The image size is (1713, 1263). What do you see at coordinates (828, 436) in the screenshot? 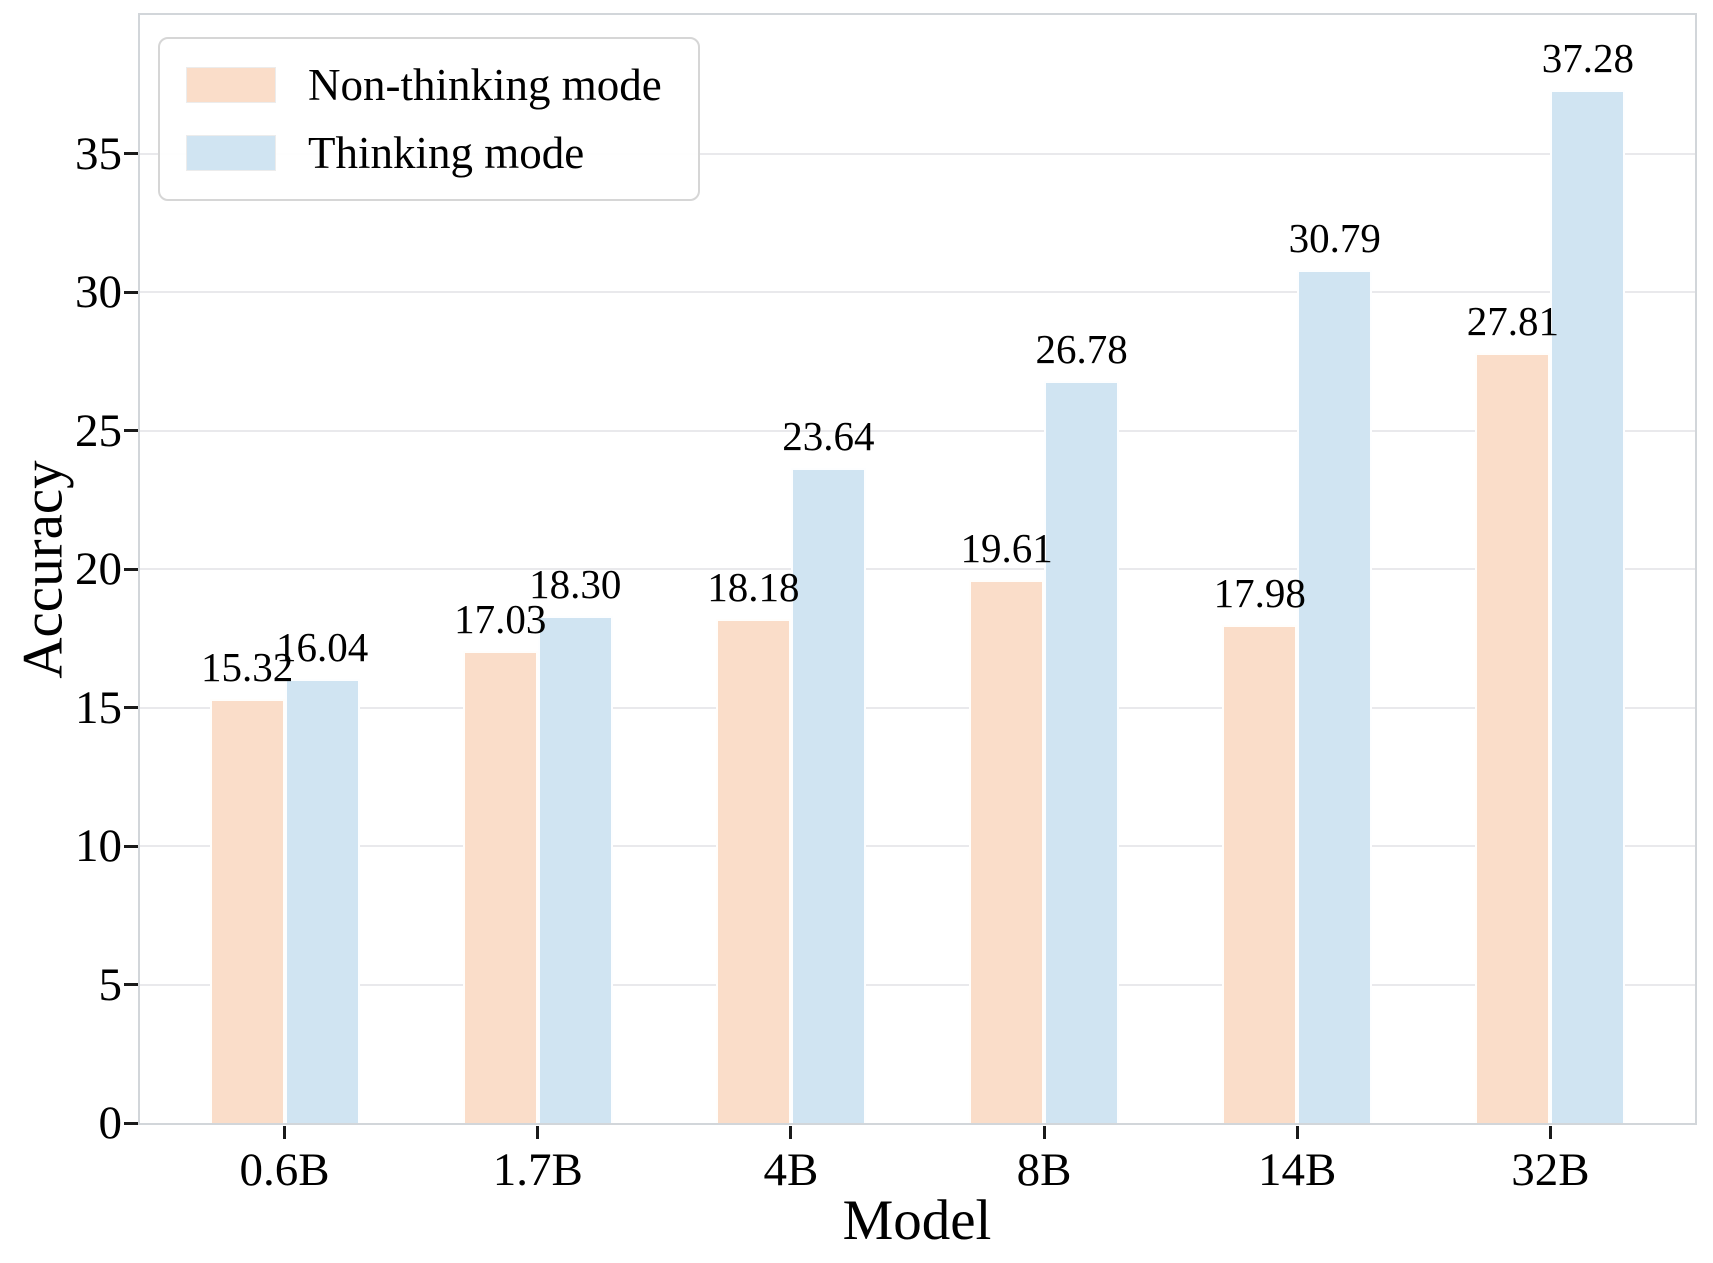
I see `bar-value-thinking-mode-4b: 23.64` at bounding box center [828, 436].